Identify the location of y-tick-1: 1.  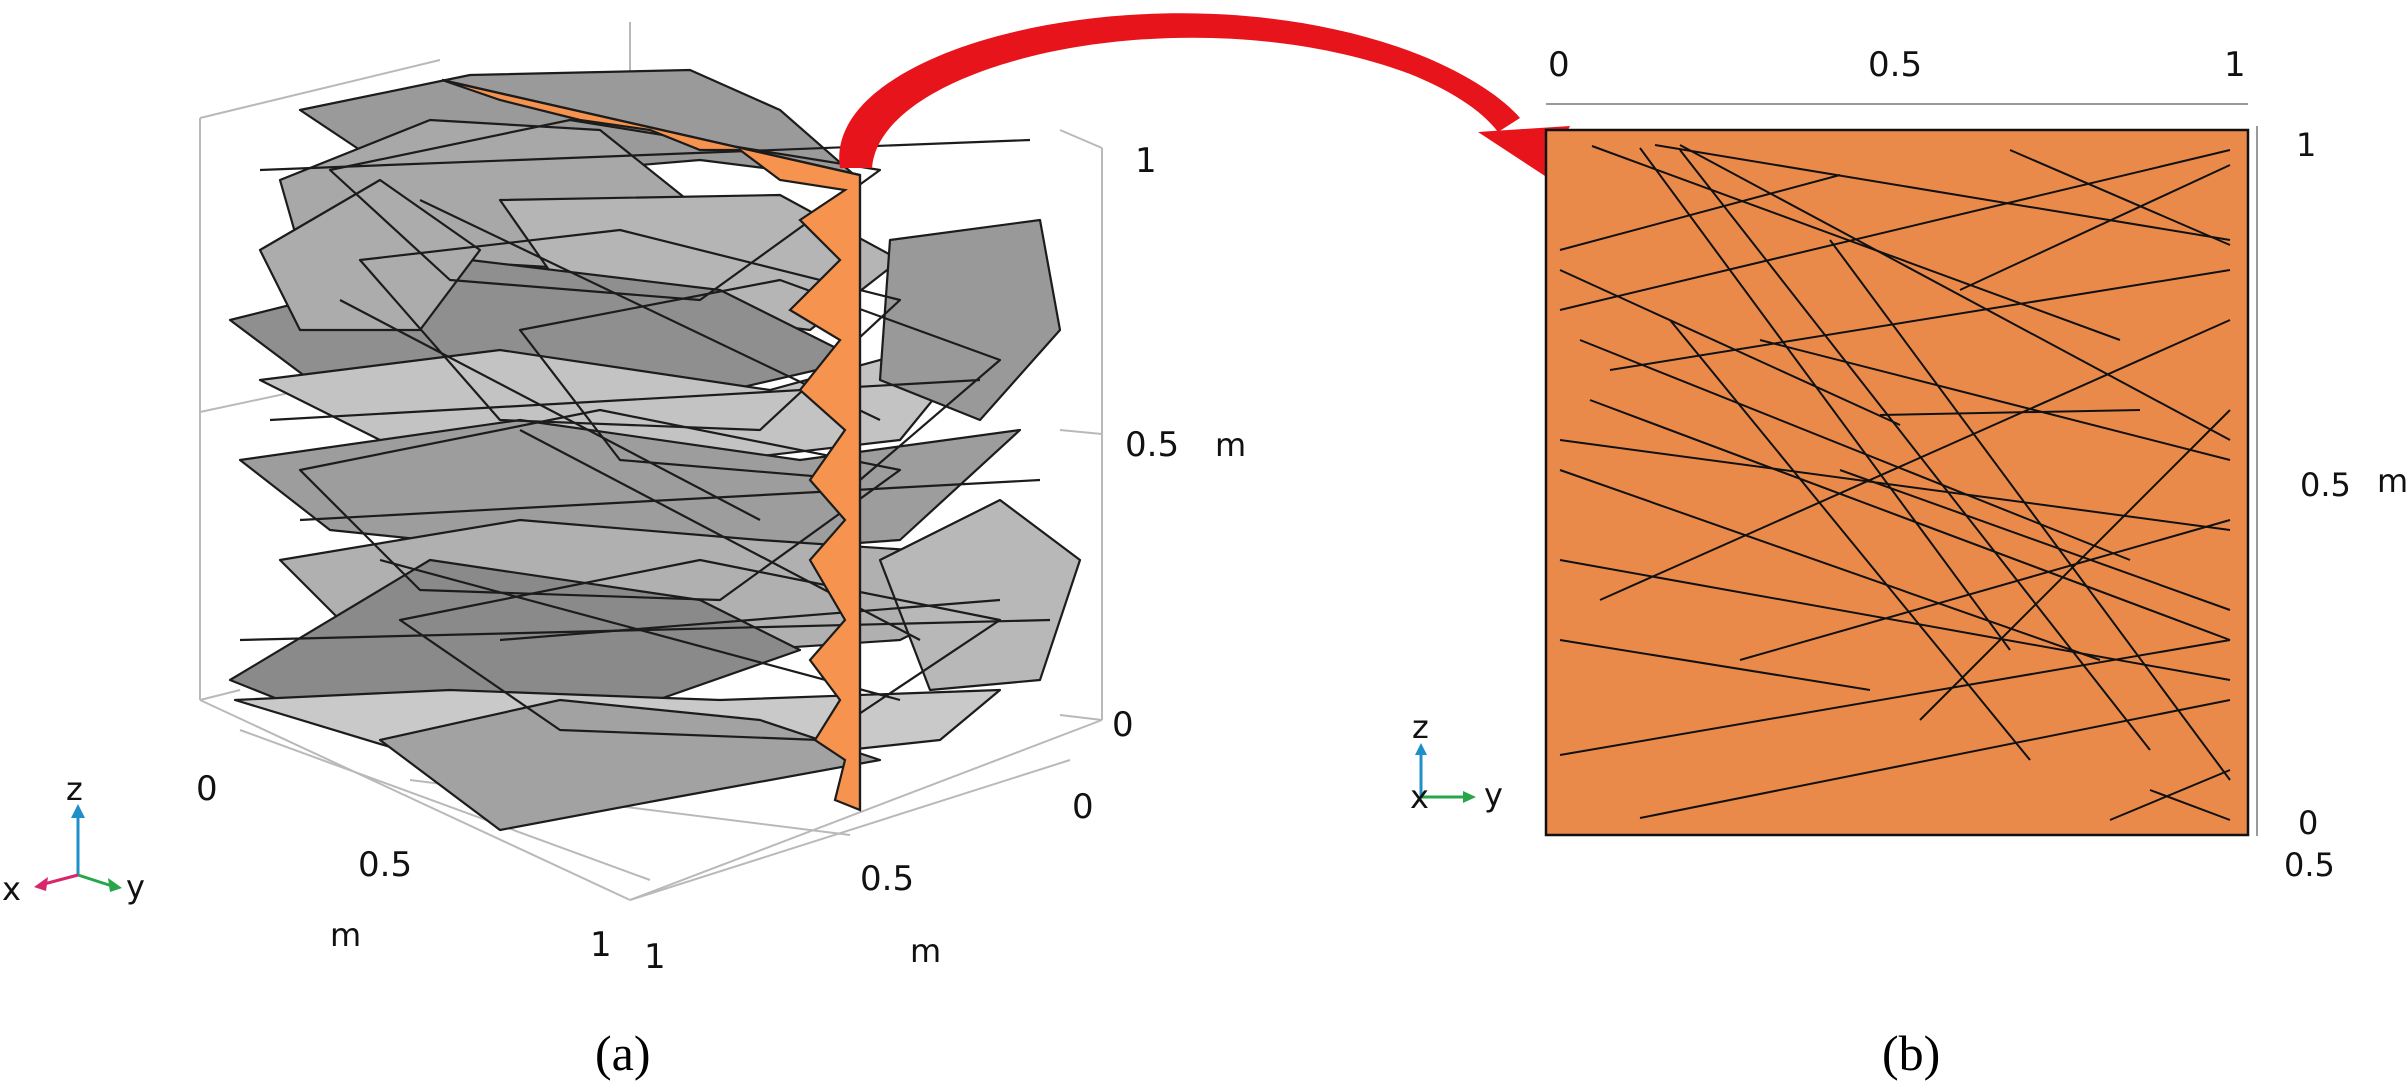
(655, 957).